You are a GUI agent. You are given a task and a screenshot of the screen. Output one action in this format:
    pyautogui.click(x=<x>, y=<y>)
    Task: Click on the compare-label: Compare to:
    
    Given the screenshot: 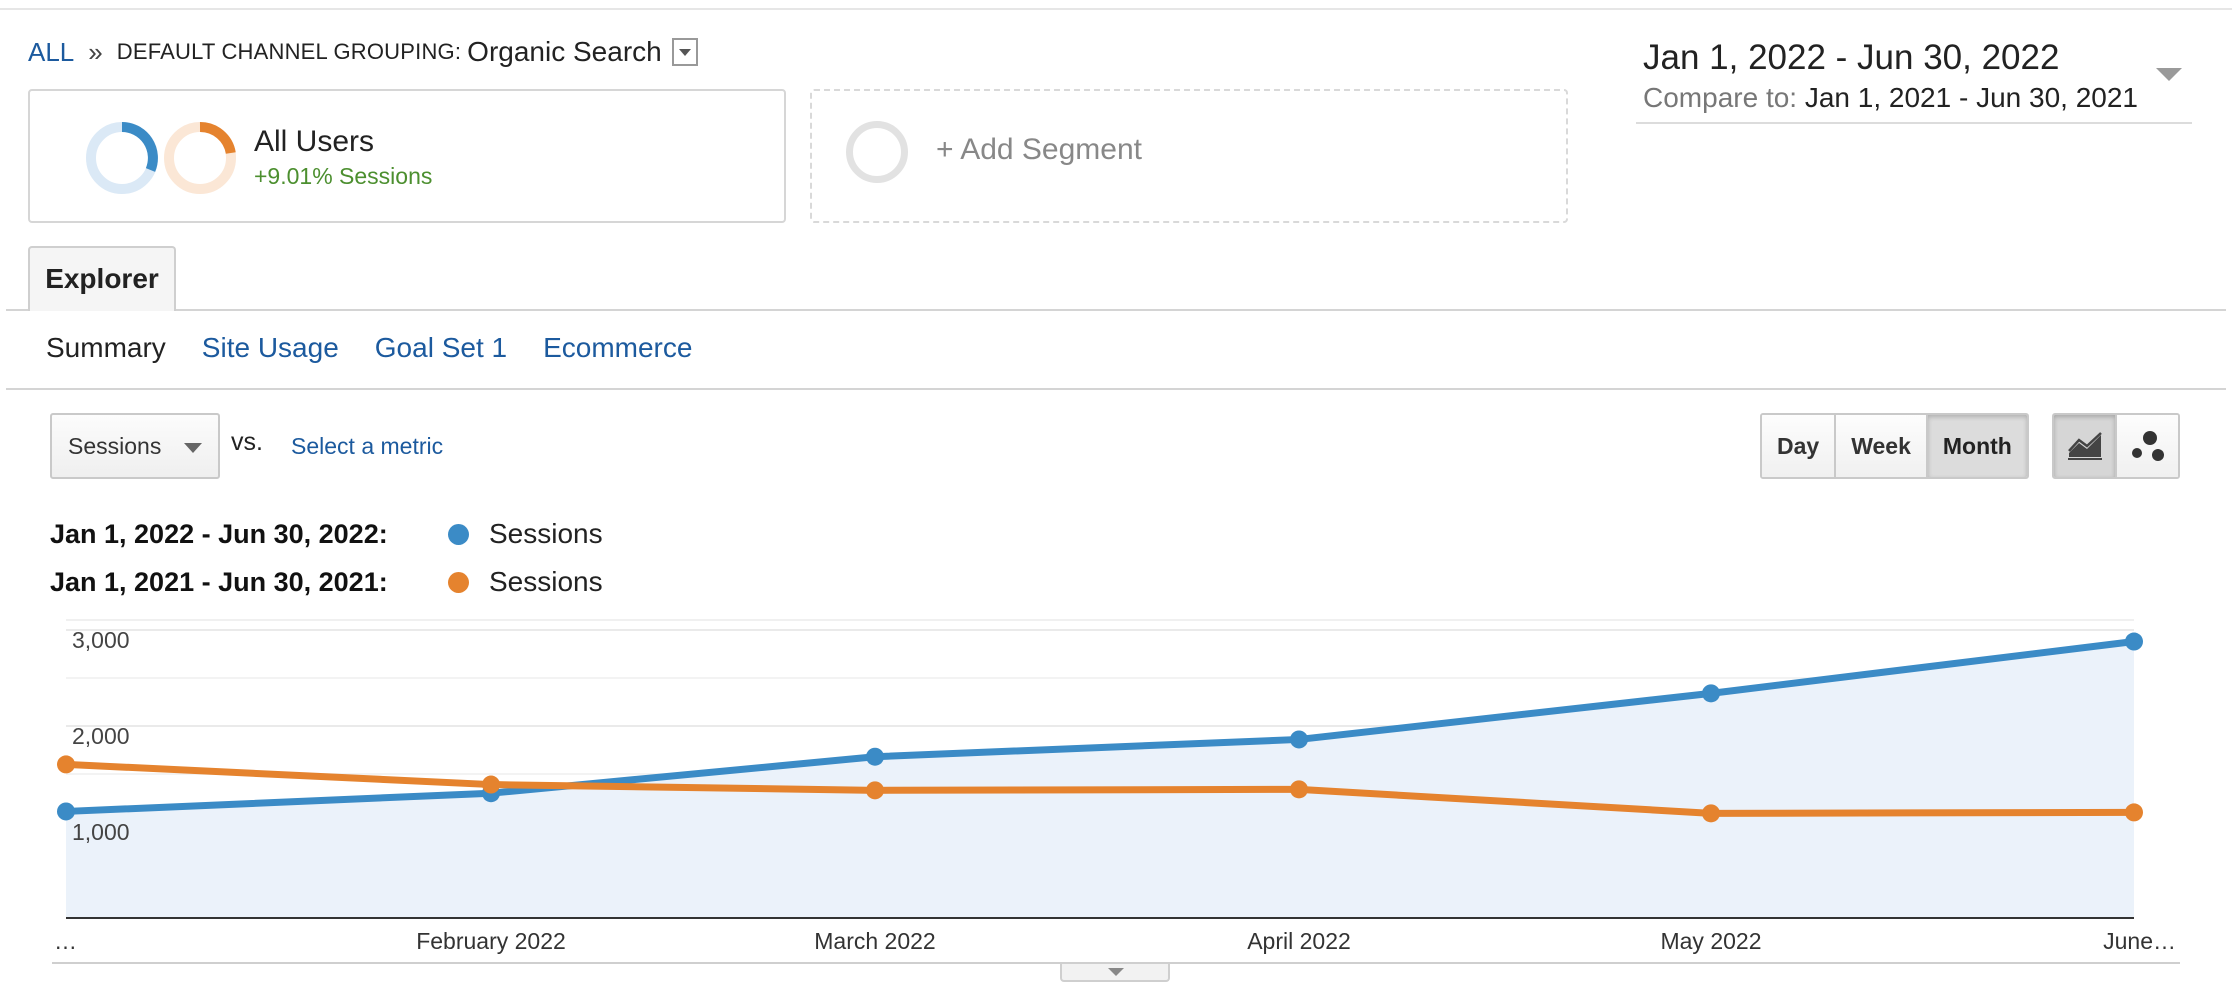 What is the action you would take?
    pyautogui.click(x=1720, y=97)
    